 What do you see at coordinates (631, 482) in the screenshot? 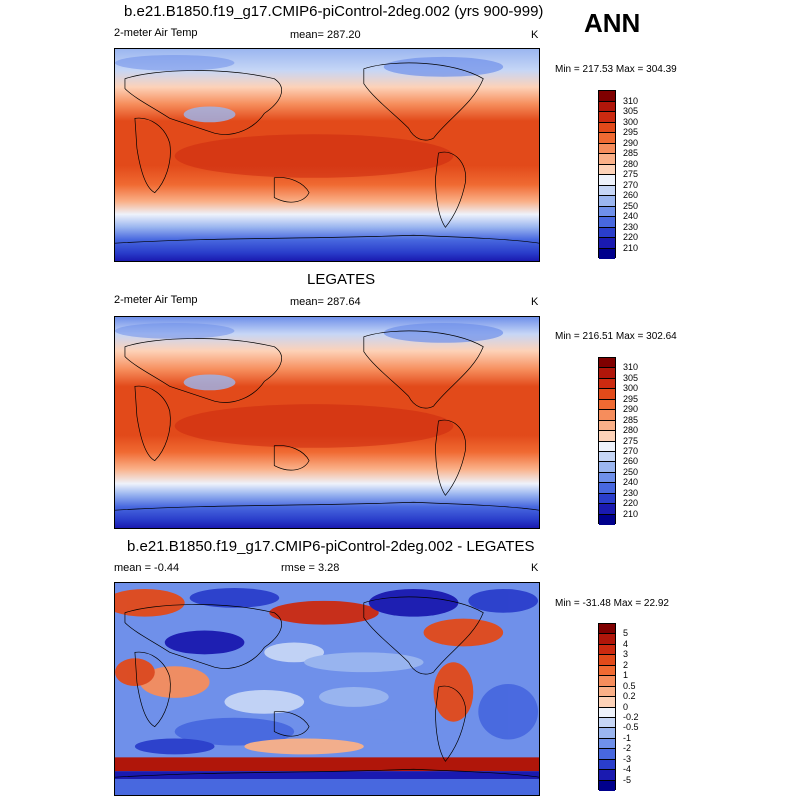
I see `cbar2-label: 240` at bounding box center [631, 482].